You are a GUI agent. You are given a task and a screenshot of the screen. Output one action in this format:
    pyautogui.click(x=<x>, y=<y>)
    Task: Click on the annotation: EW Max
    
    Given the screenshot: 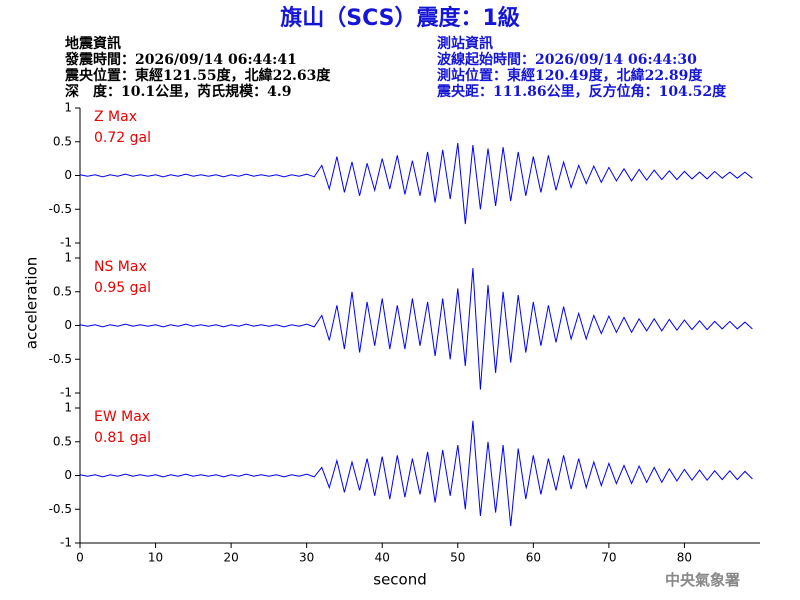 What is the action you would take?
    pyautogui.click(x=122, y=417)
    